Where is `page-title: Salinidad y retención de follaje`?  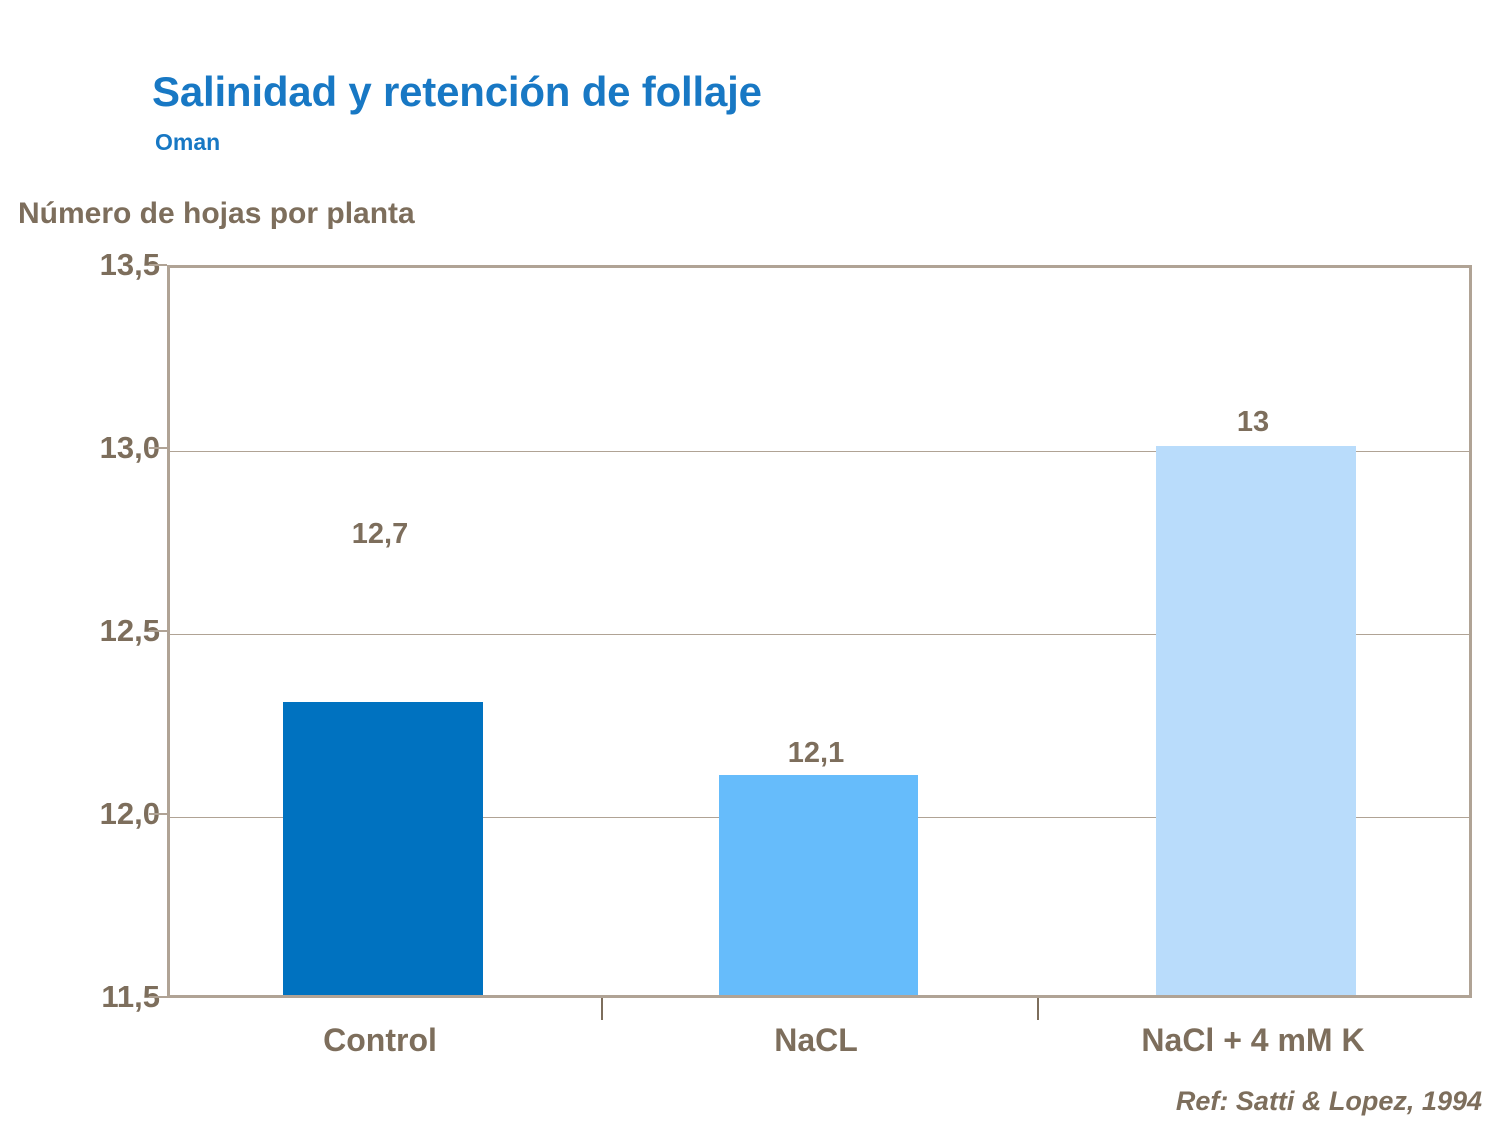 page-title: Salinidad y retención de follaje is located at coordinates (457, 91).